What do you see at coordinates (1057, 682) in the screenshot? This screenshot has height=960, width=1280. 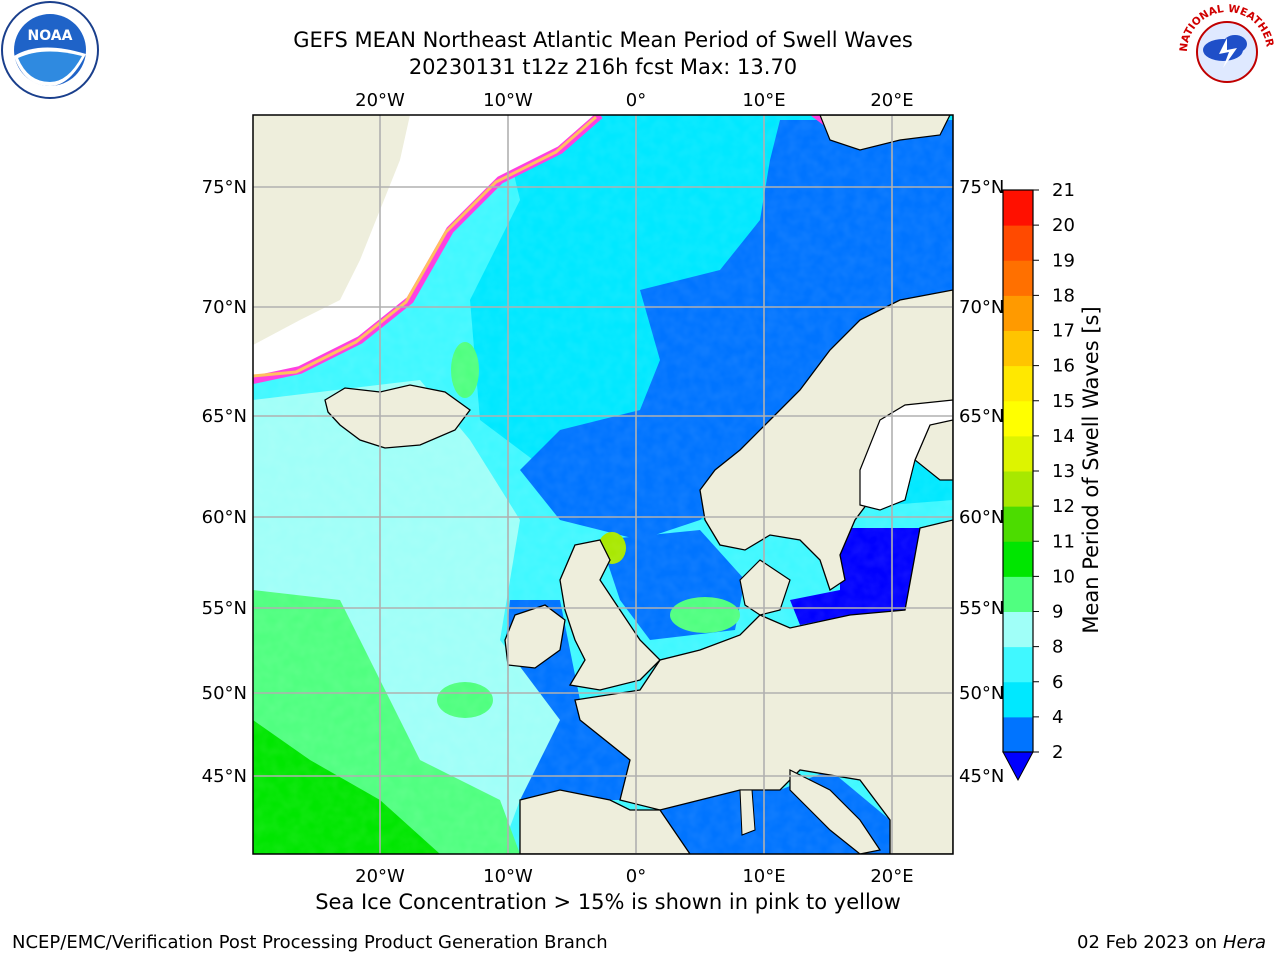 I see `colorbar-tick-label: 6` at bounding box center [1057, 682].